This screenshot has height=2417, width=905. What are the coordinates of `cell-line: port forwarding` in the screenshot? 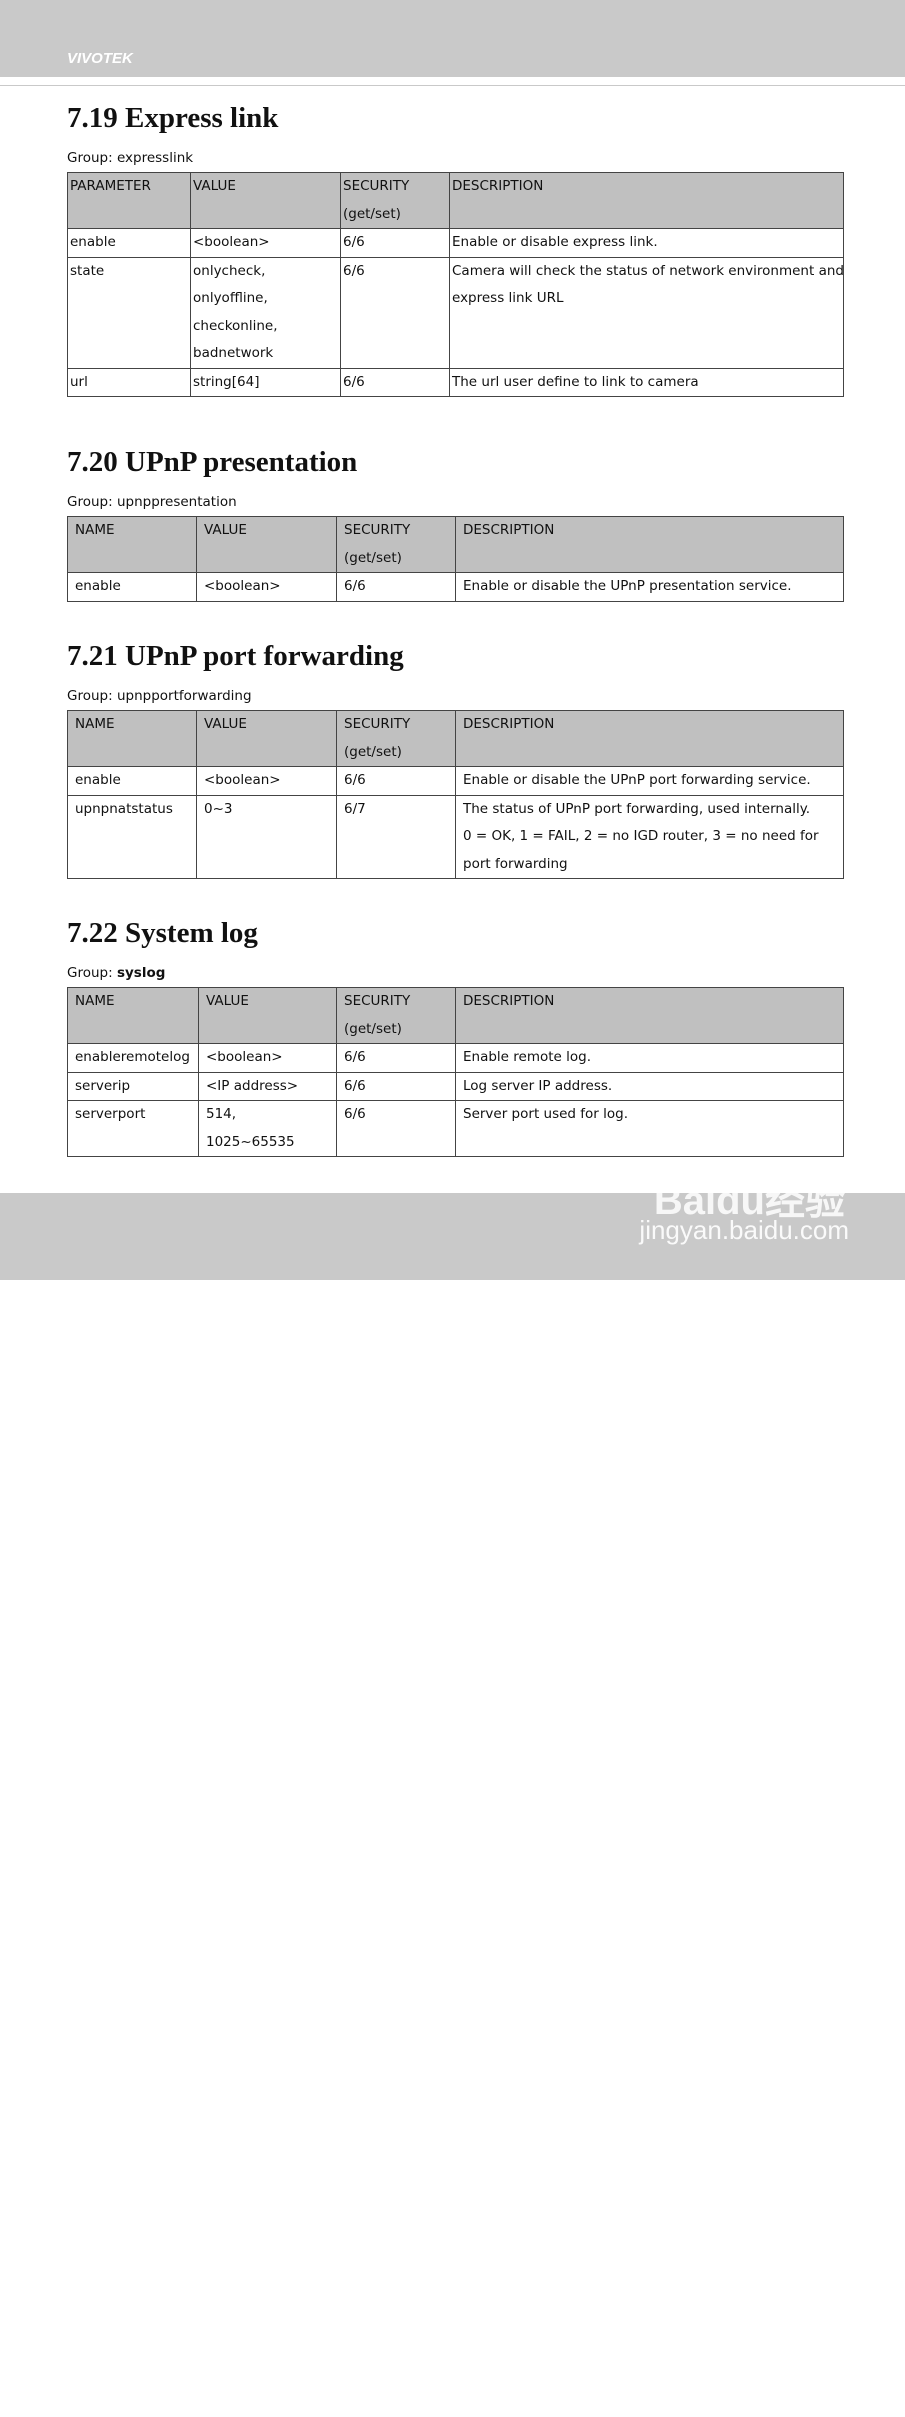 It's located at (515, 863).